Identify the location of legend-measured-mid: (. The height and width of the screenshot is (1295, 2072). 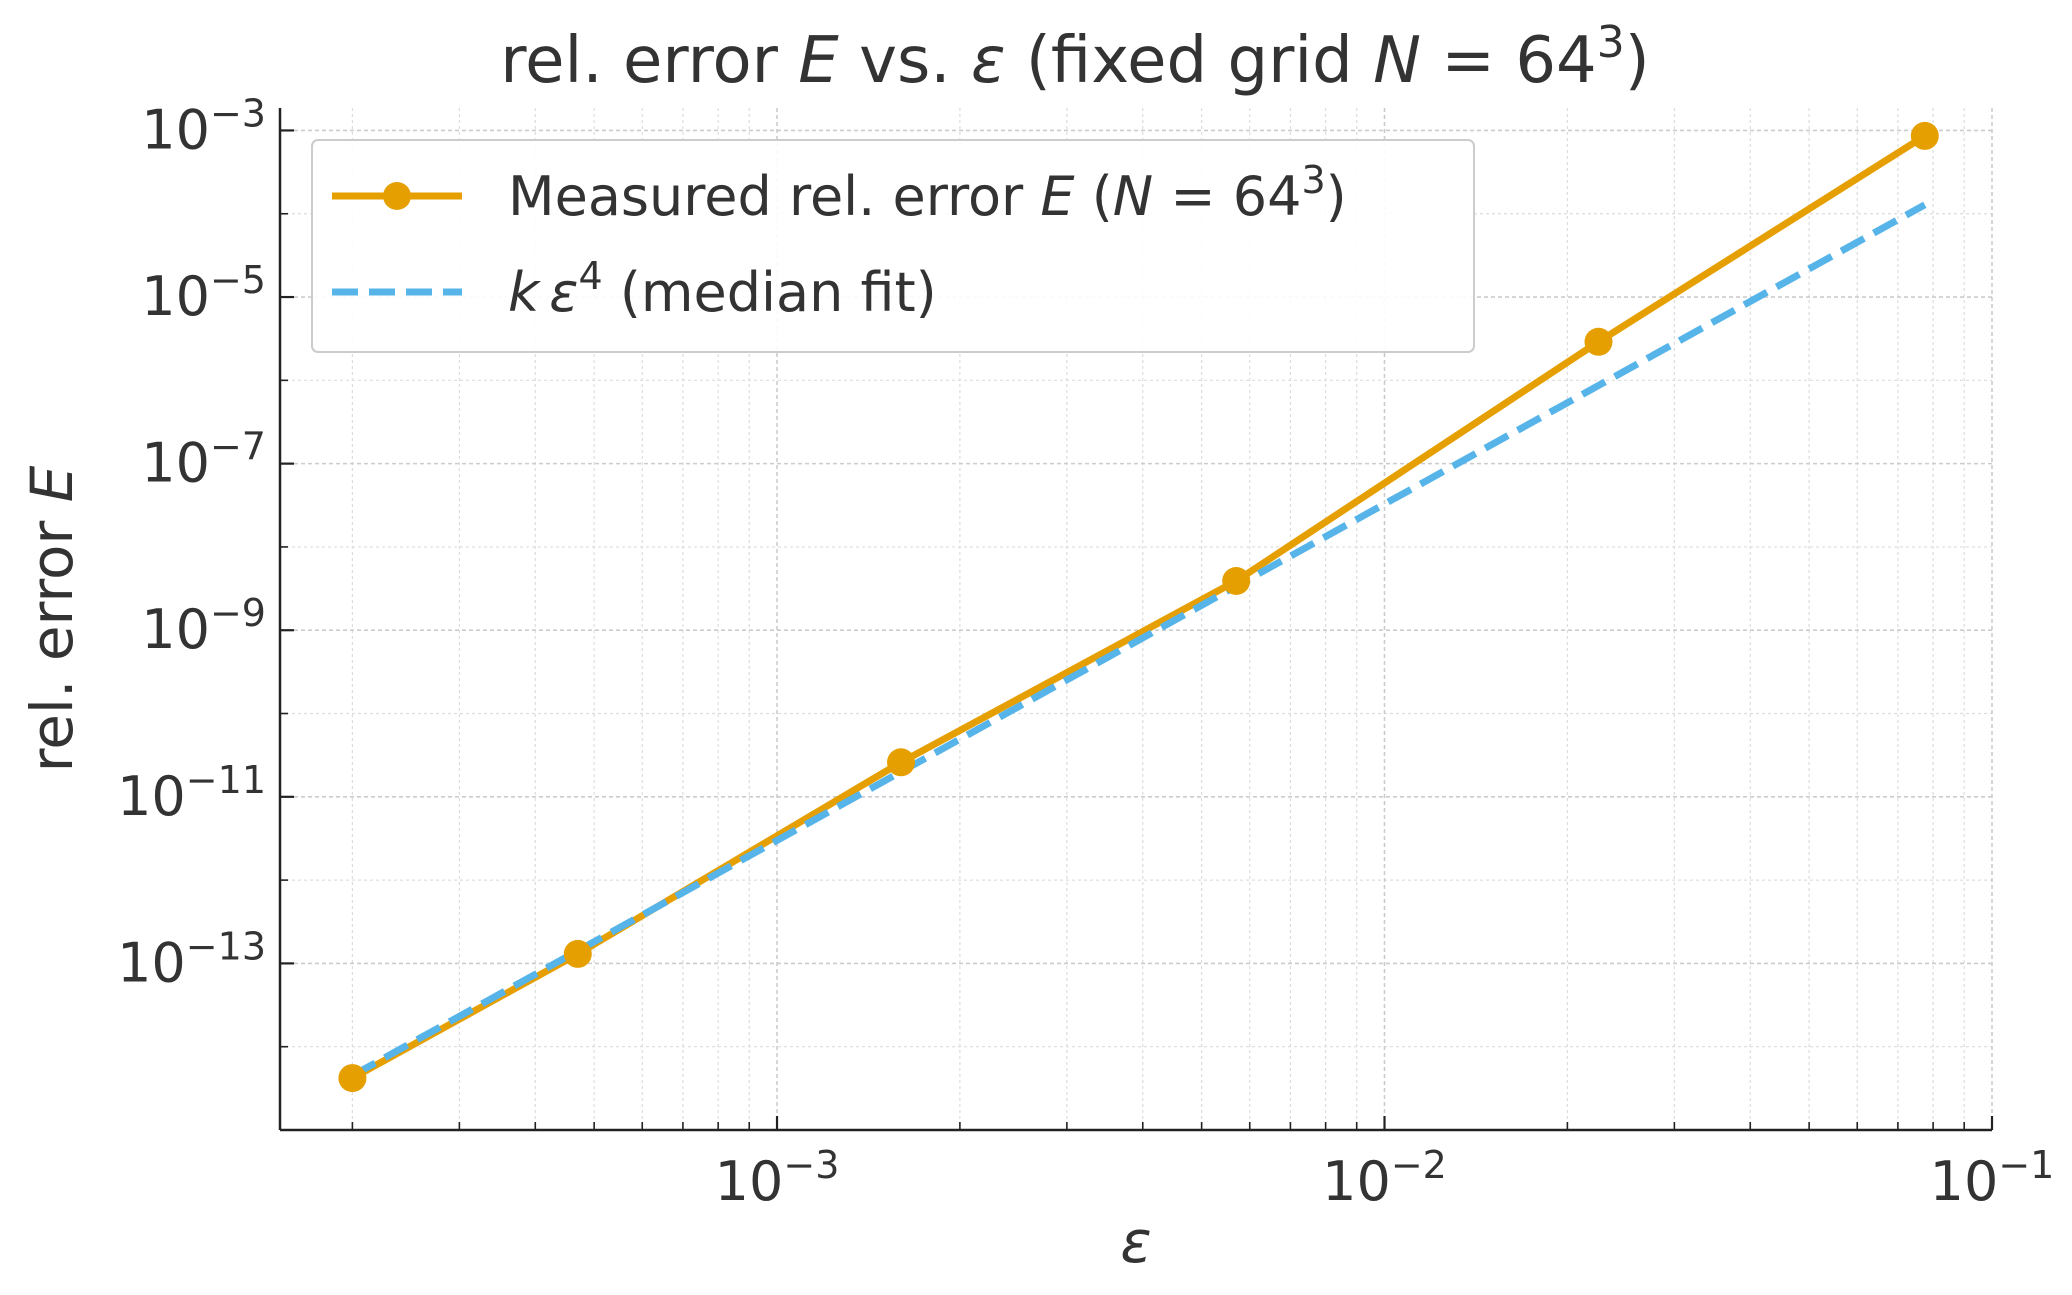
(1094, 196).